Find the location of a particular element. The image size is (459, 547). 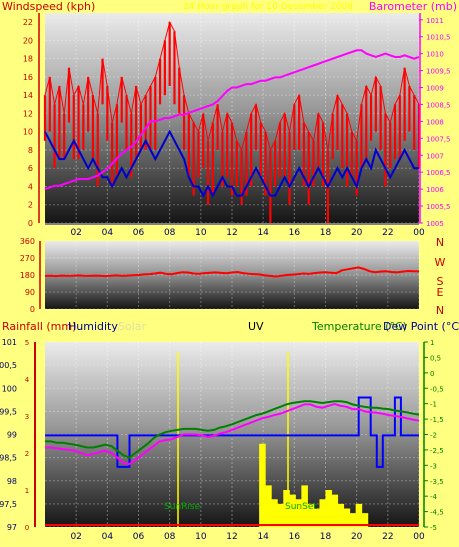

x-tick-label: 02 is located at coordinates (75, 537).